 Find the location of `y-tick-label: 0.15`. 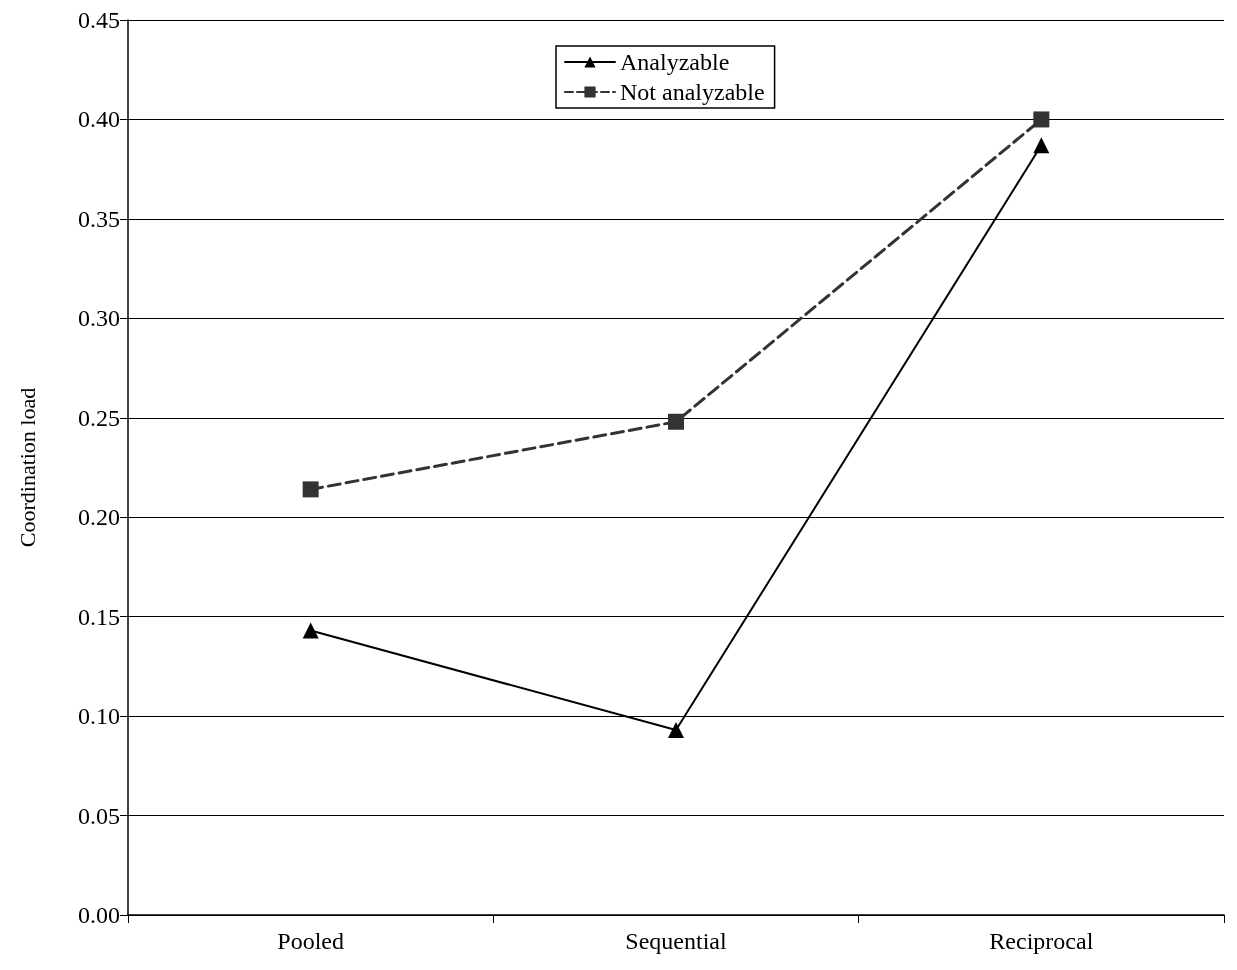

y-tick-label: 0.15 is located at coordinates (99, 616).